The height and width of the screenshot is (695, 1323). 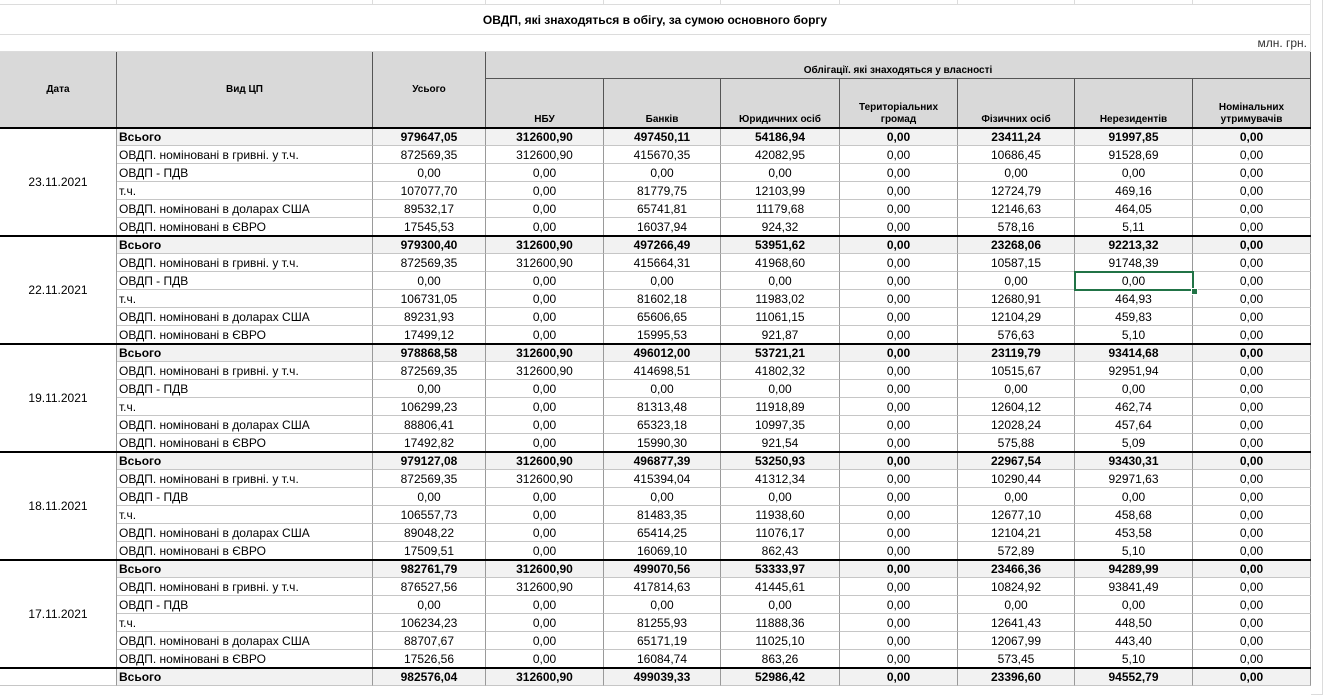 I want to click on value-cell: 862,43, so click(x=780, y=551).